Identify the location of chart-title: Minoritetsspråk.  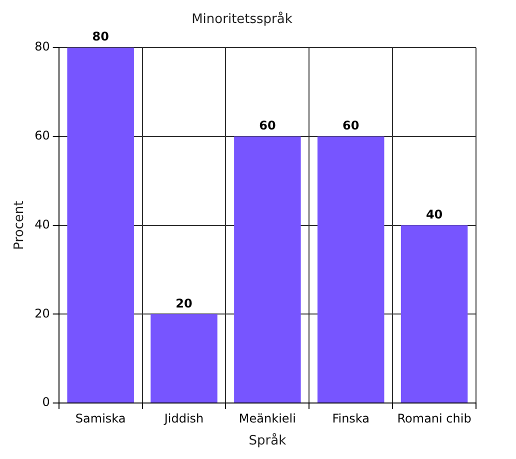
(242, 19).